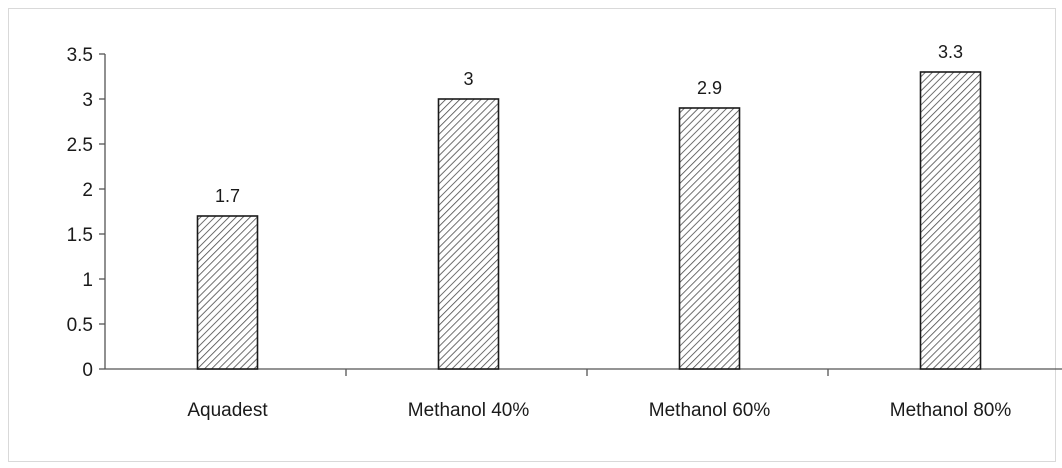 The height and width of the screenshot is (468, 1062). What do you see at coordinates (227, 196) in the screenshot?
I see `data-label: 1.7` at bounding box center [227, 196].